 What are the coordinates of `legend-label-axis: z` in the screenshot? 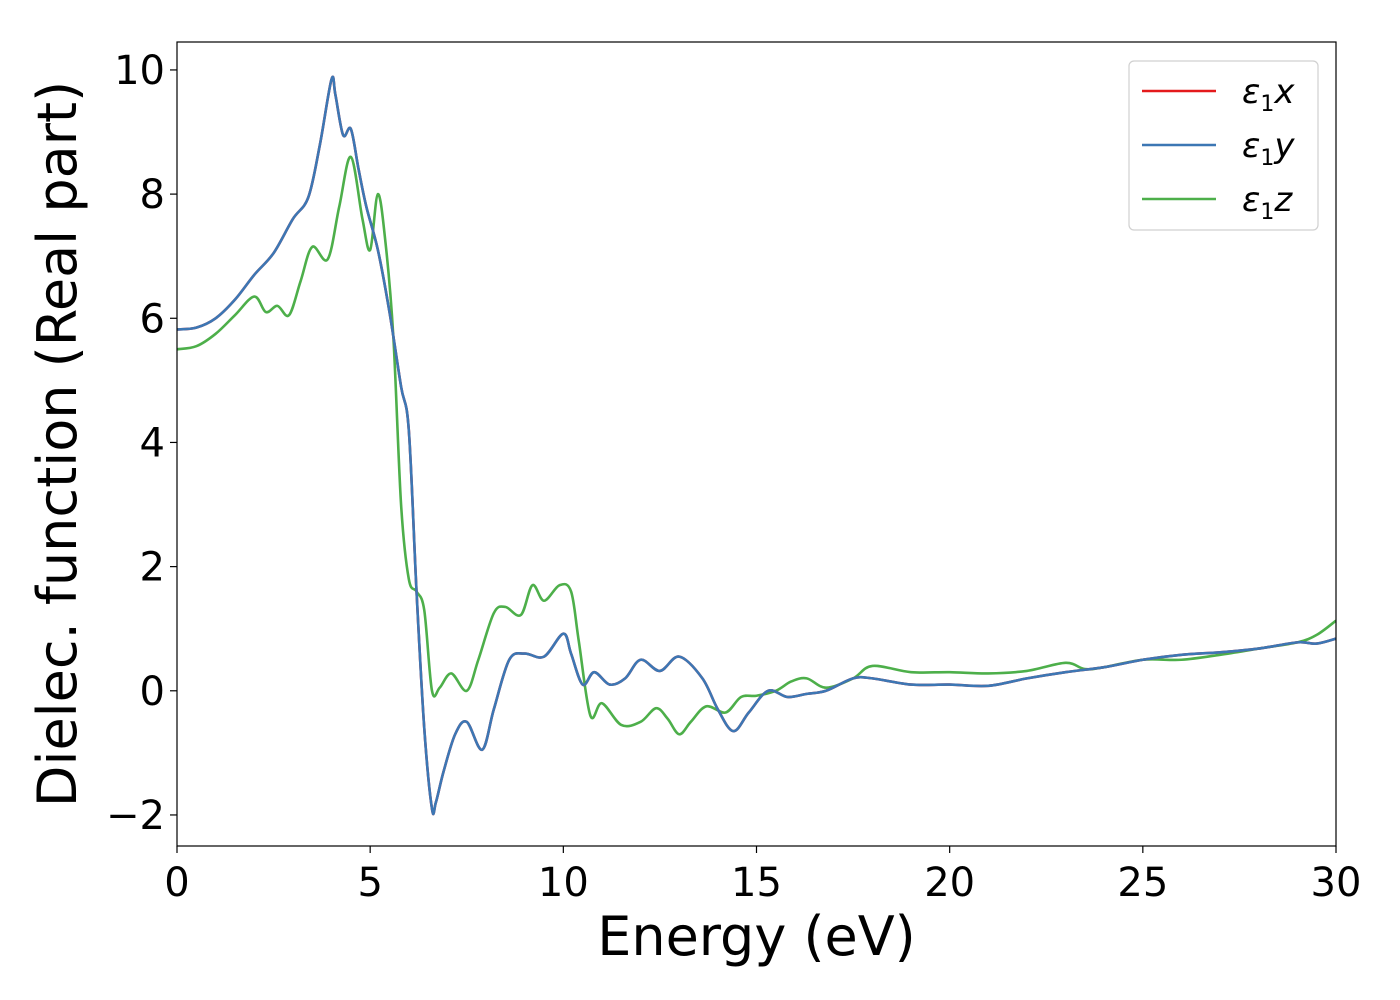 It's located at (1283, 200).